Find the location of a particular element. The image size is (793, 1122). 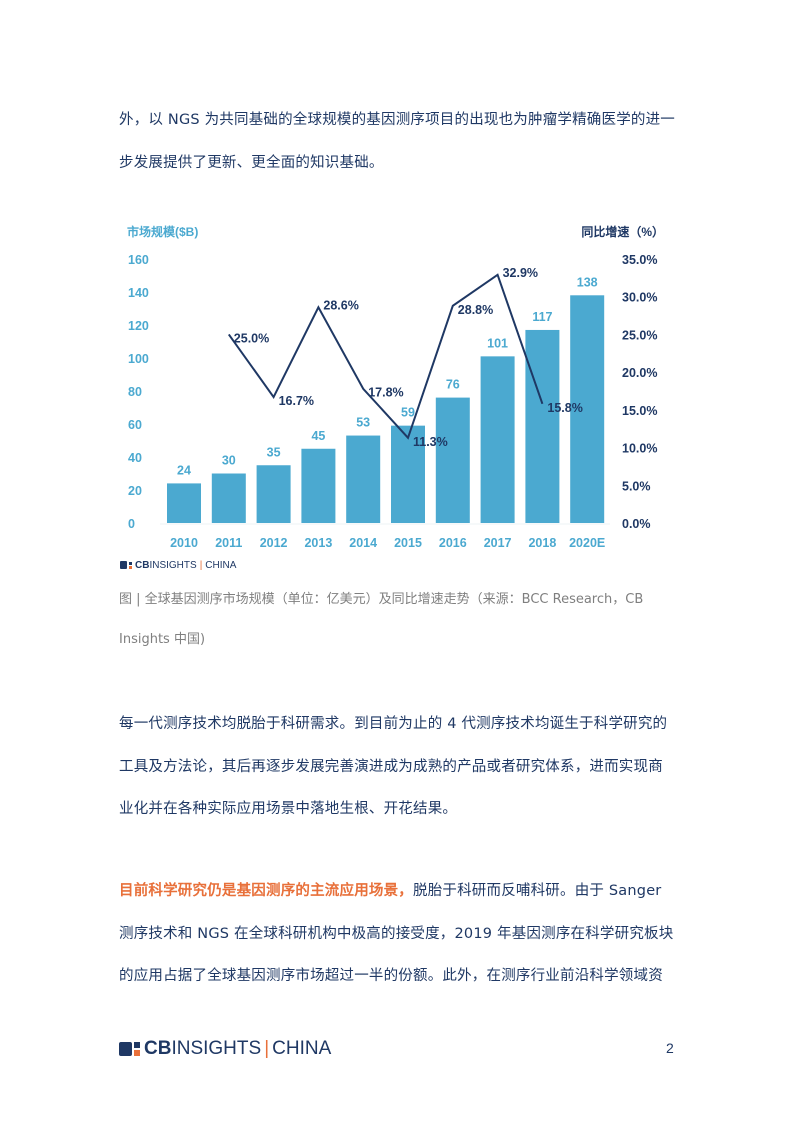

chart-source-logo: CB INSIGHTS | CHINA is located at coordinates (178, 565).